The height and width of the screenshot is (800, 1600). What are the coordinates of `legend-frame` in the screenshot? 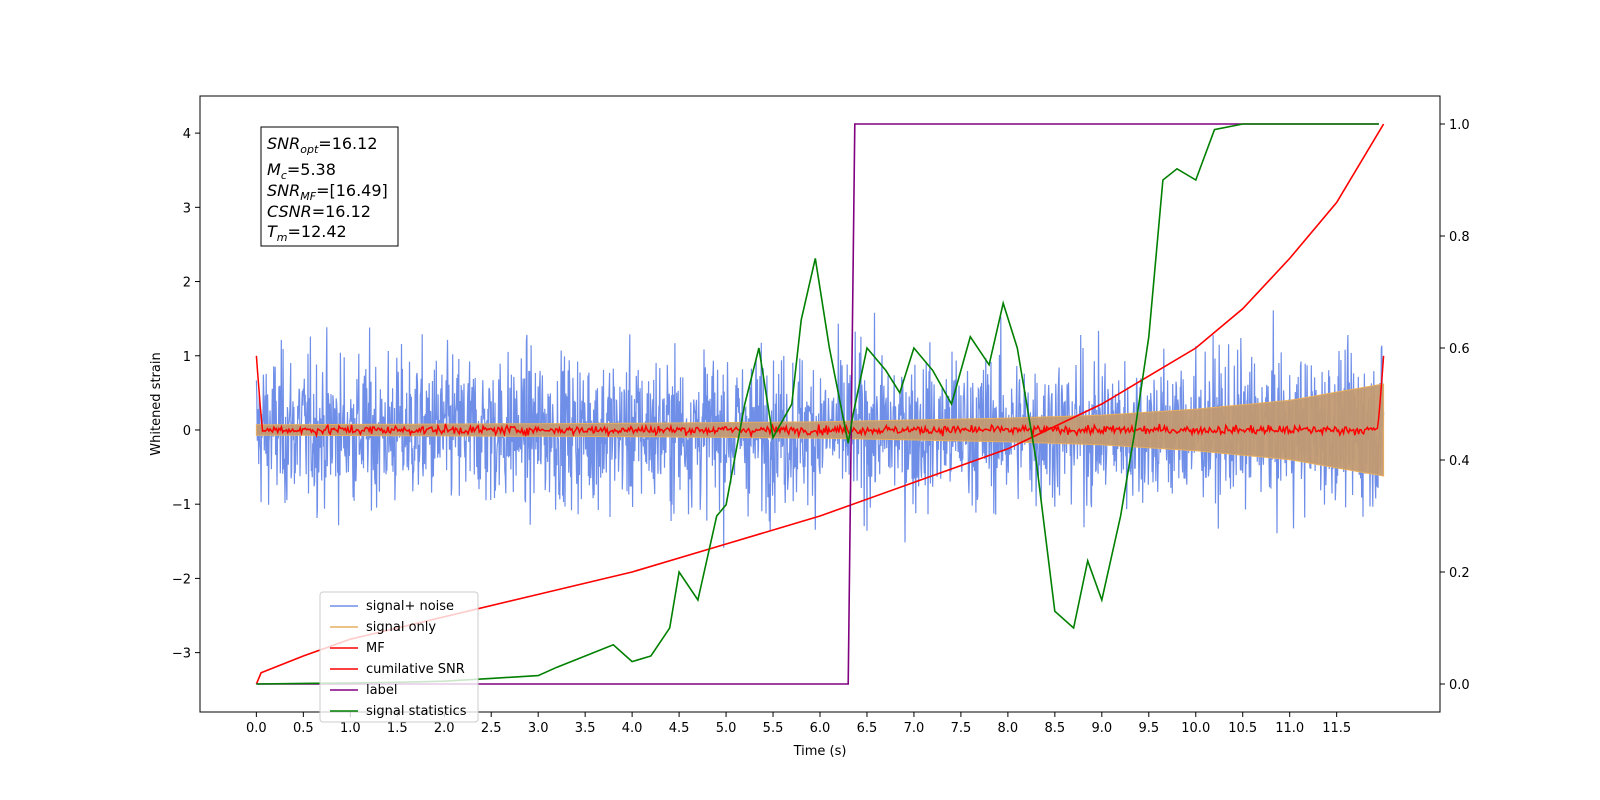 It's located at (399, 657).